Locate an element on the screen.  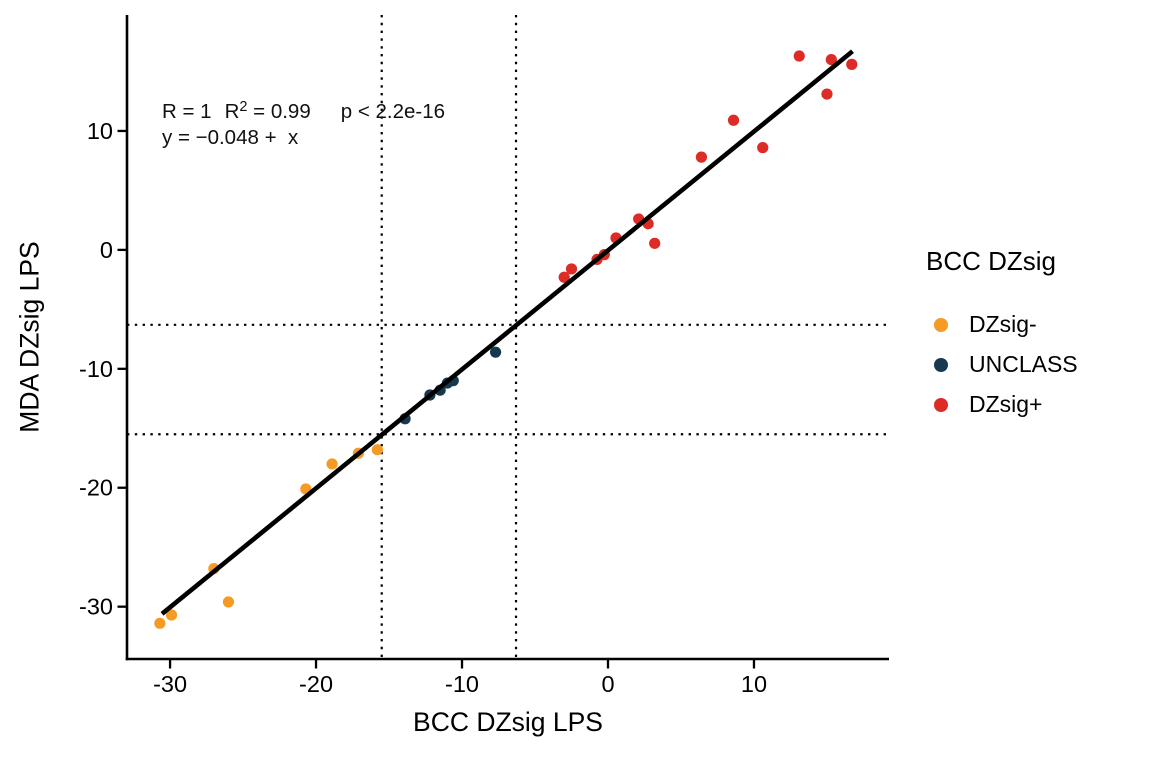
p-value: p < 2.2e-16 is located at coordinates (393, 111).